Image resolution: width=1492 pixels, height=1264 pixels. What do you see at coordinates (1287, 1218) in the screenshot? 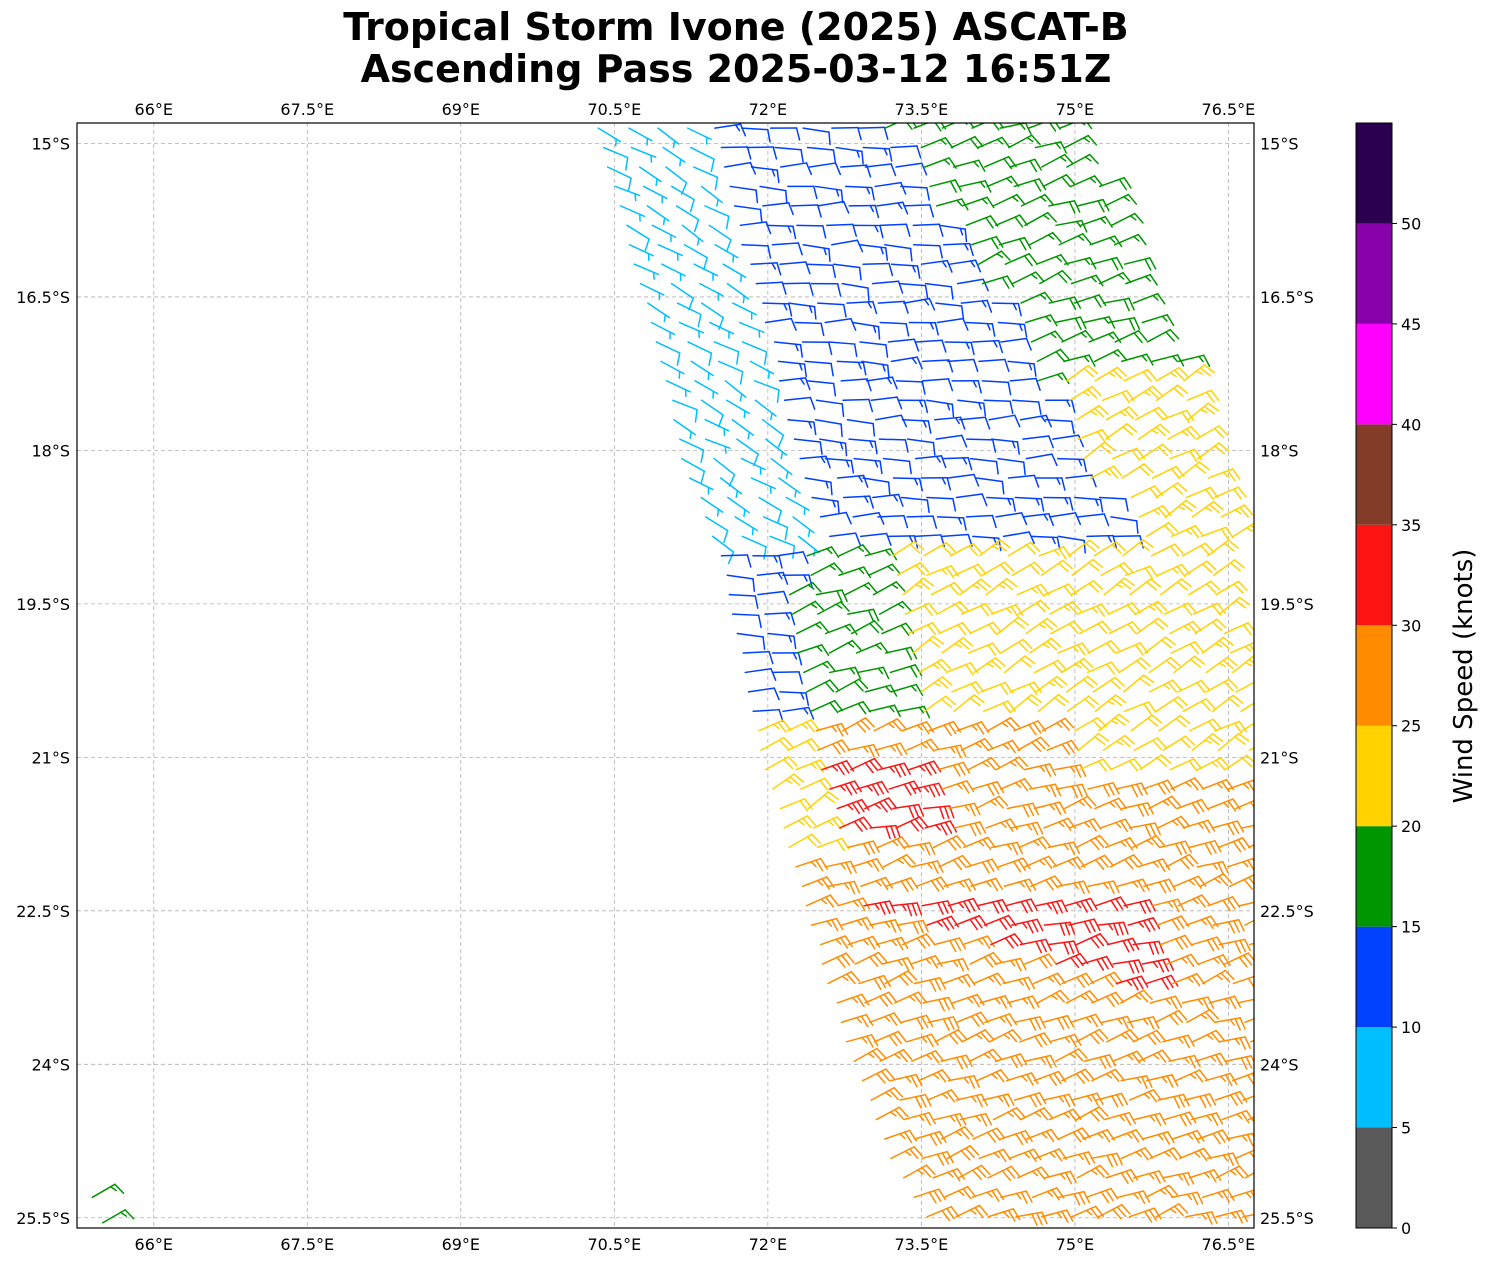
I see `lat-tick-label-right: 25.5°S` at bounding box center [1287, 1218].